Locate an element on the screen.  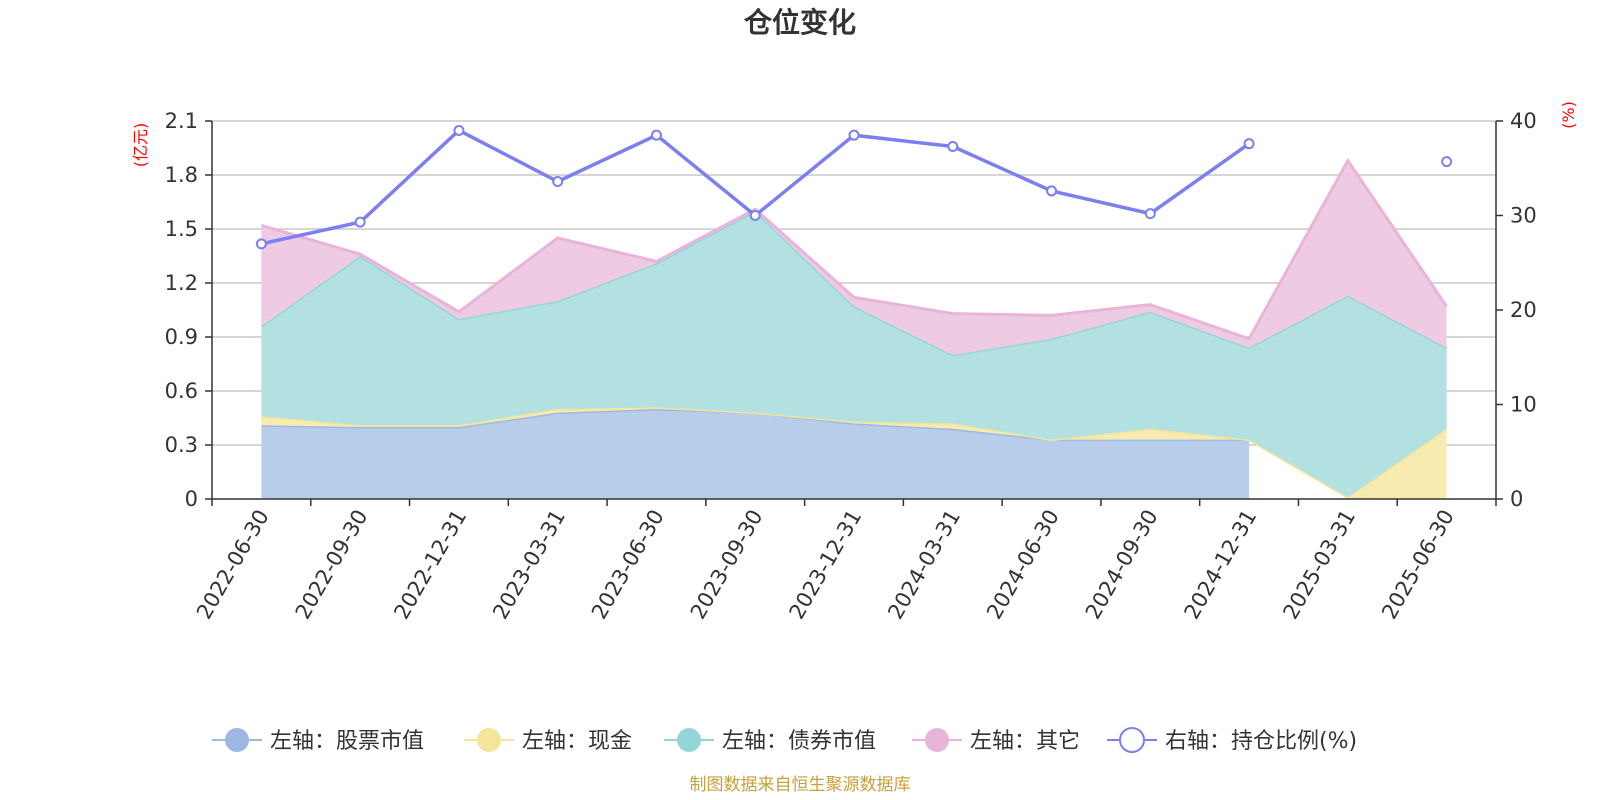
legend-label: 左轴：股票市值 is located at coordinates (347, 741).